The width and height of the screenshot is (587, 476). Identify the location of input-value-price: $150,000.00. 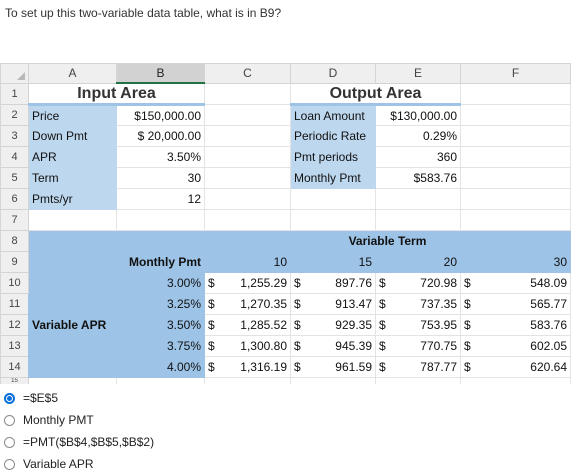
(160, 115).